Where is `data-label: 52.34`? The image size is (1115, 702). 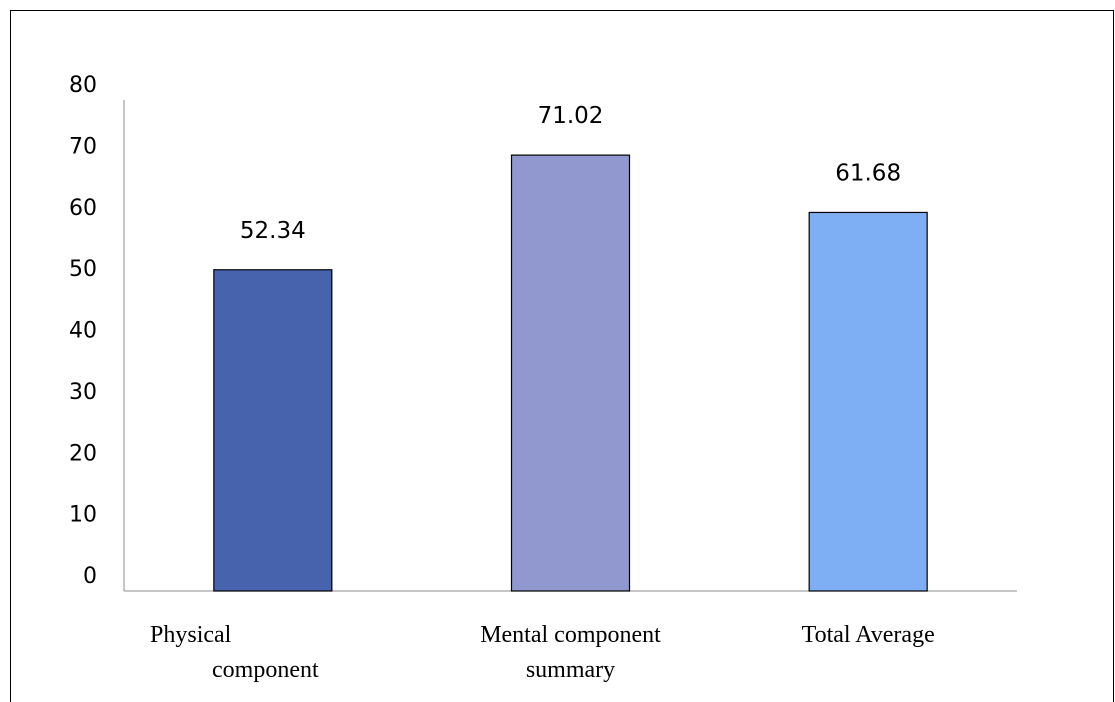 data-label: 52.34 is located at coordinates (273, 231).